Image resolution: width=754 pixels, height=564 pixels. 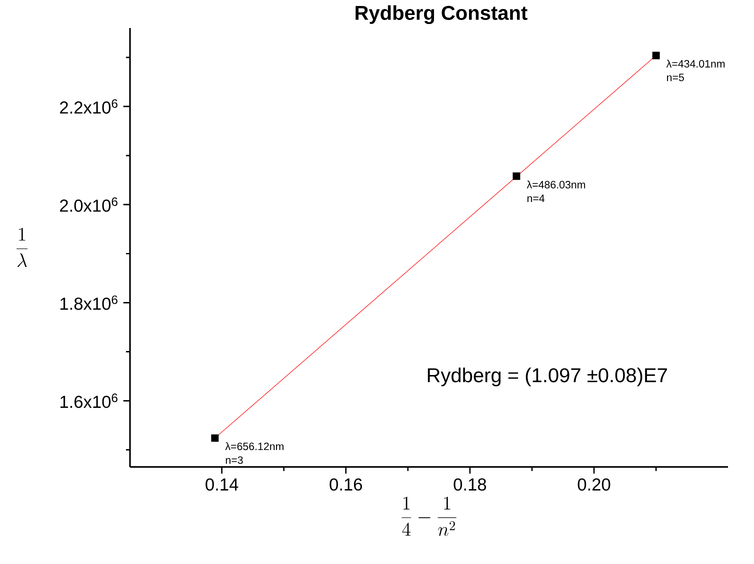 What do you see at coordinates (89, 106) in the screenshot?
I see `y-tick-label: 2.2x10$^{6}$` at bounding box center [89, 106].